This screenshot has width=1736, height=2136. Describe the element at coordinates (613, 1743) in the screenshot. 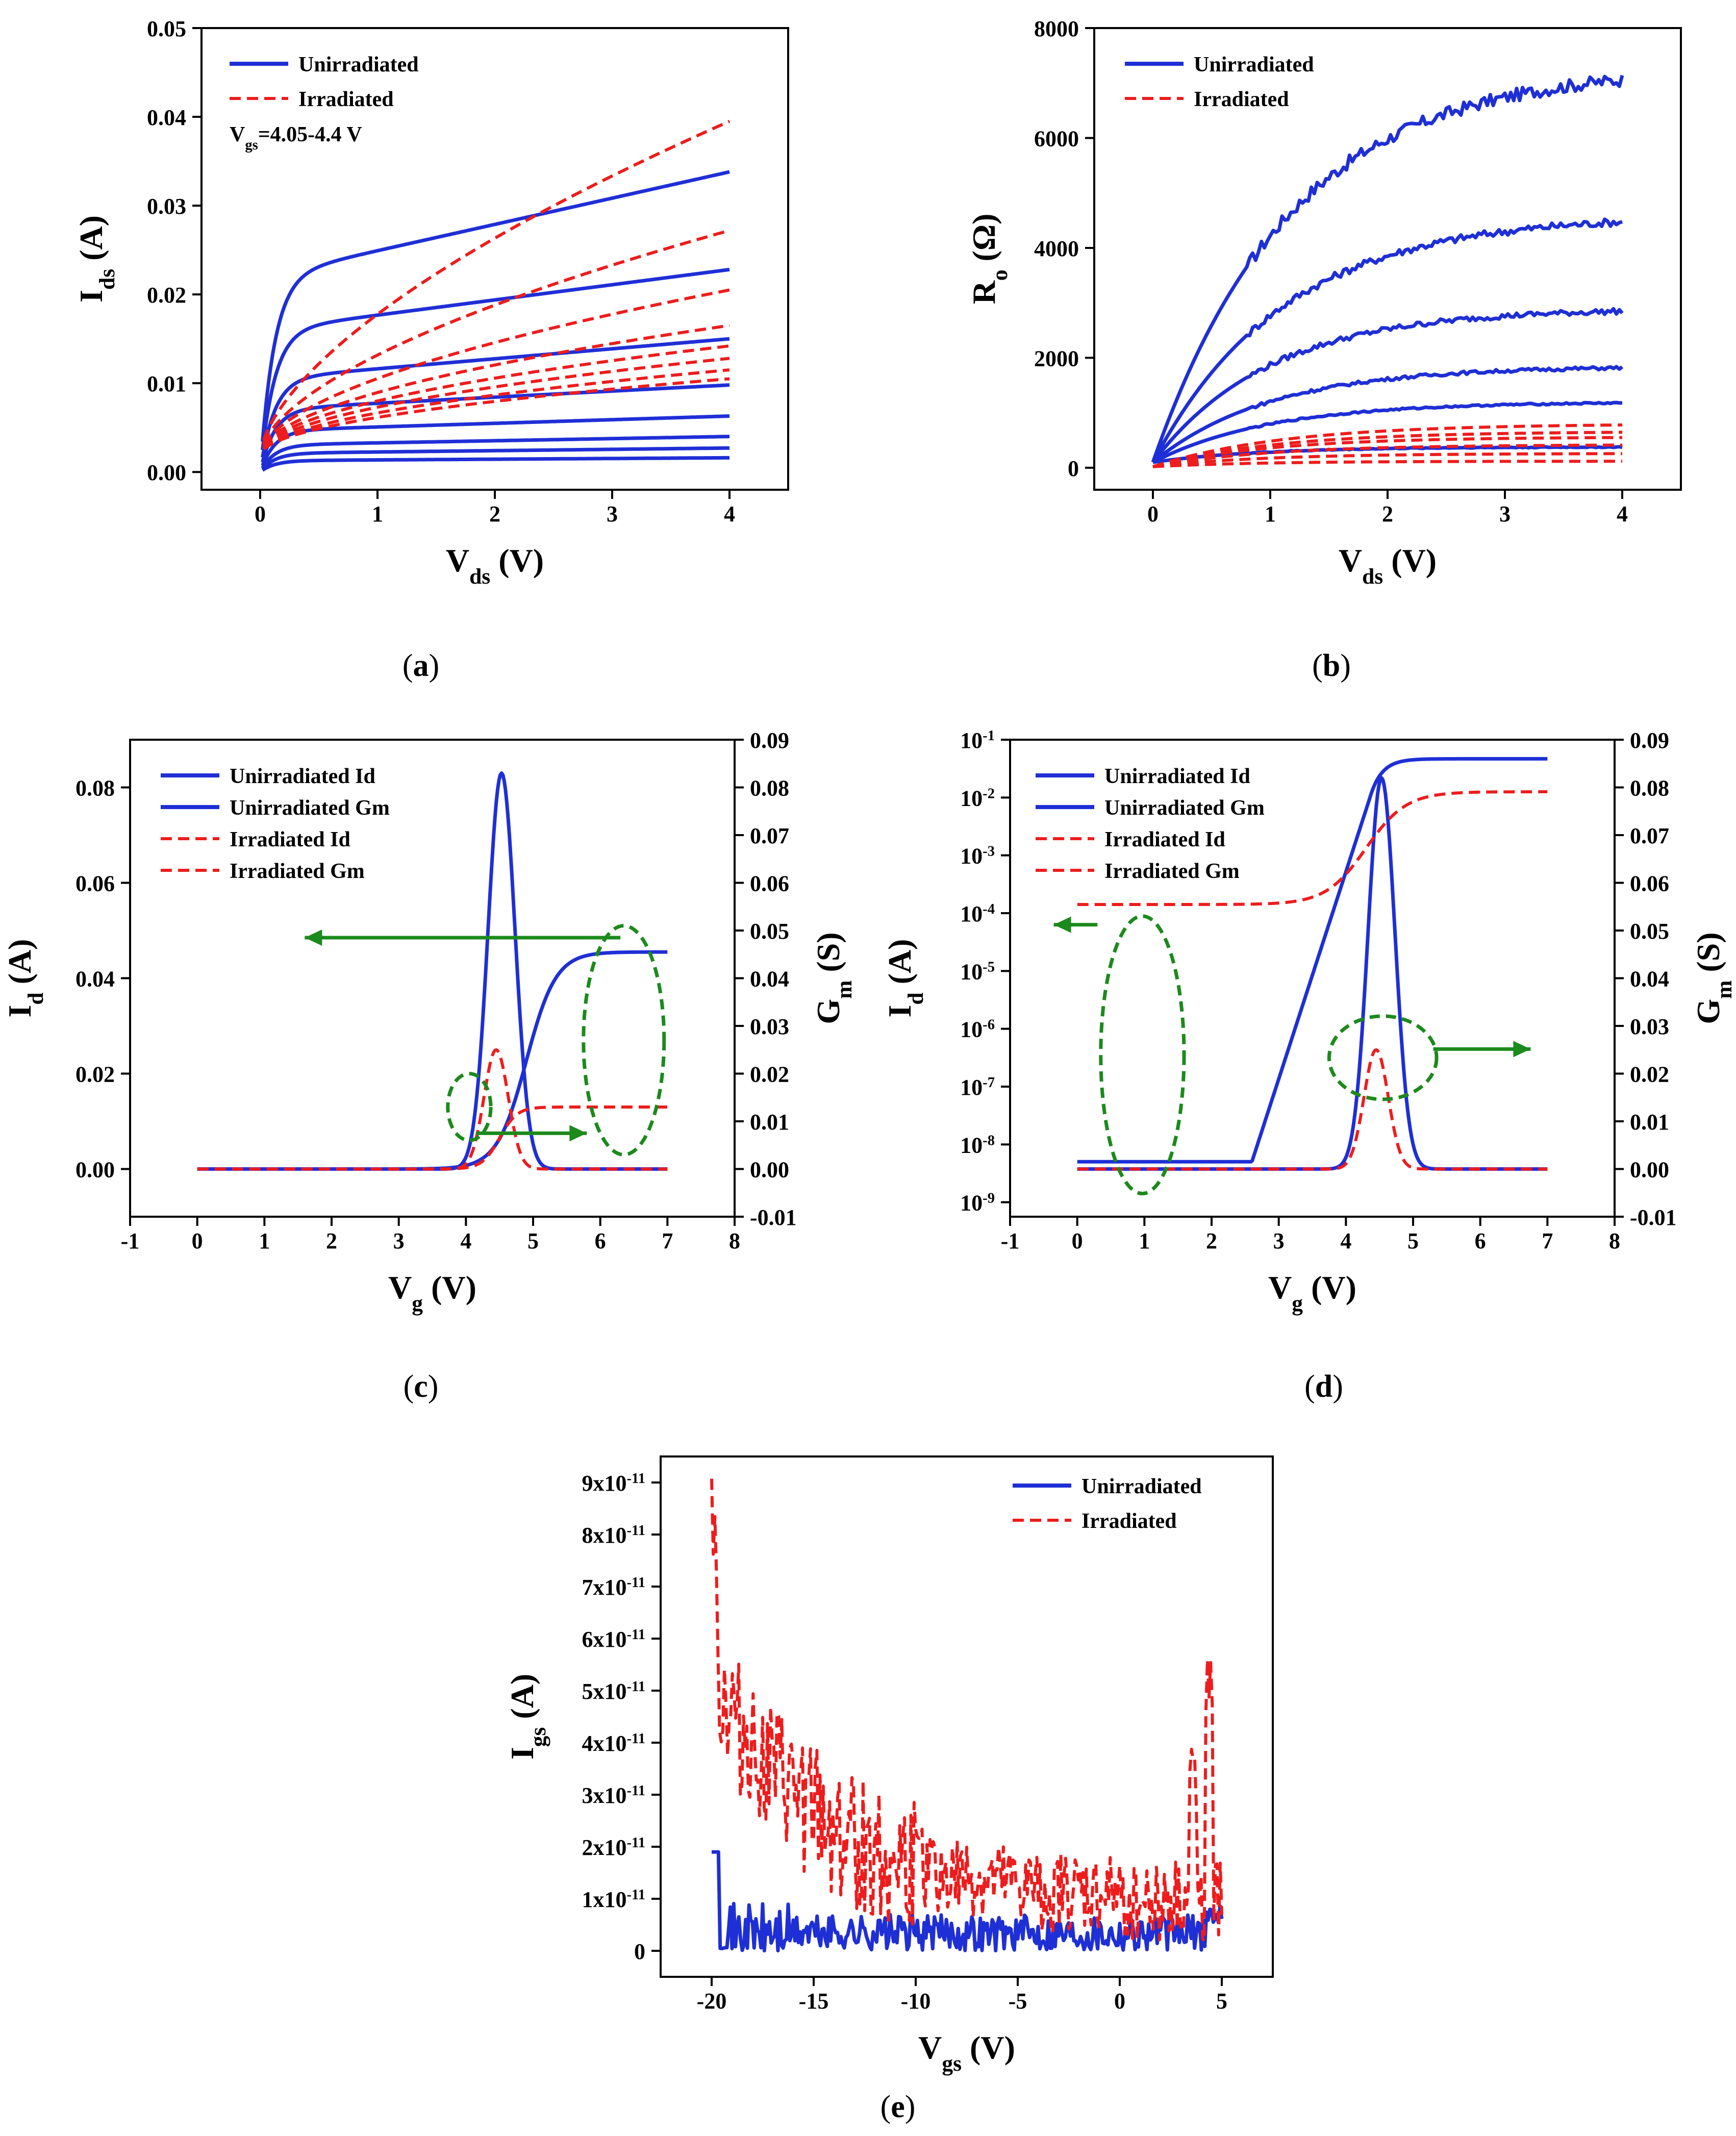

I see `y-tick-label: 4x10⁻¹¹` at that location.